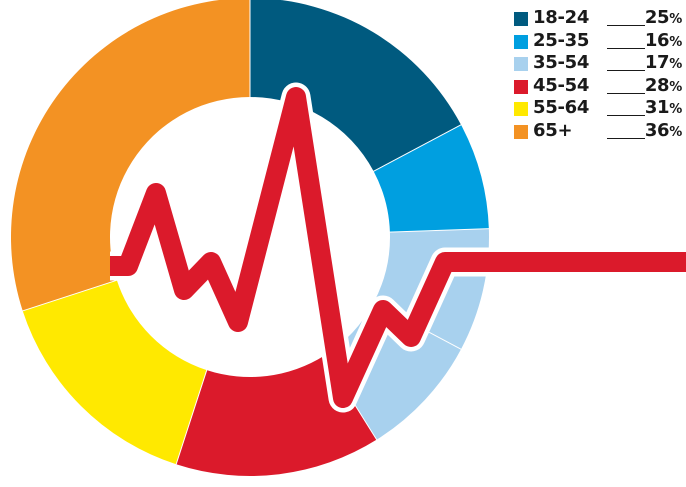 This screenshot has width=686, height=487. What do you see at coordinates (600, 87) in the screenshot?
I see `legend-item: 45-54 28%` at bounding box center [600, 87].